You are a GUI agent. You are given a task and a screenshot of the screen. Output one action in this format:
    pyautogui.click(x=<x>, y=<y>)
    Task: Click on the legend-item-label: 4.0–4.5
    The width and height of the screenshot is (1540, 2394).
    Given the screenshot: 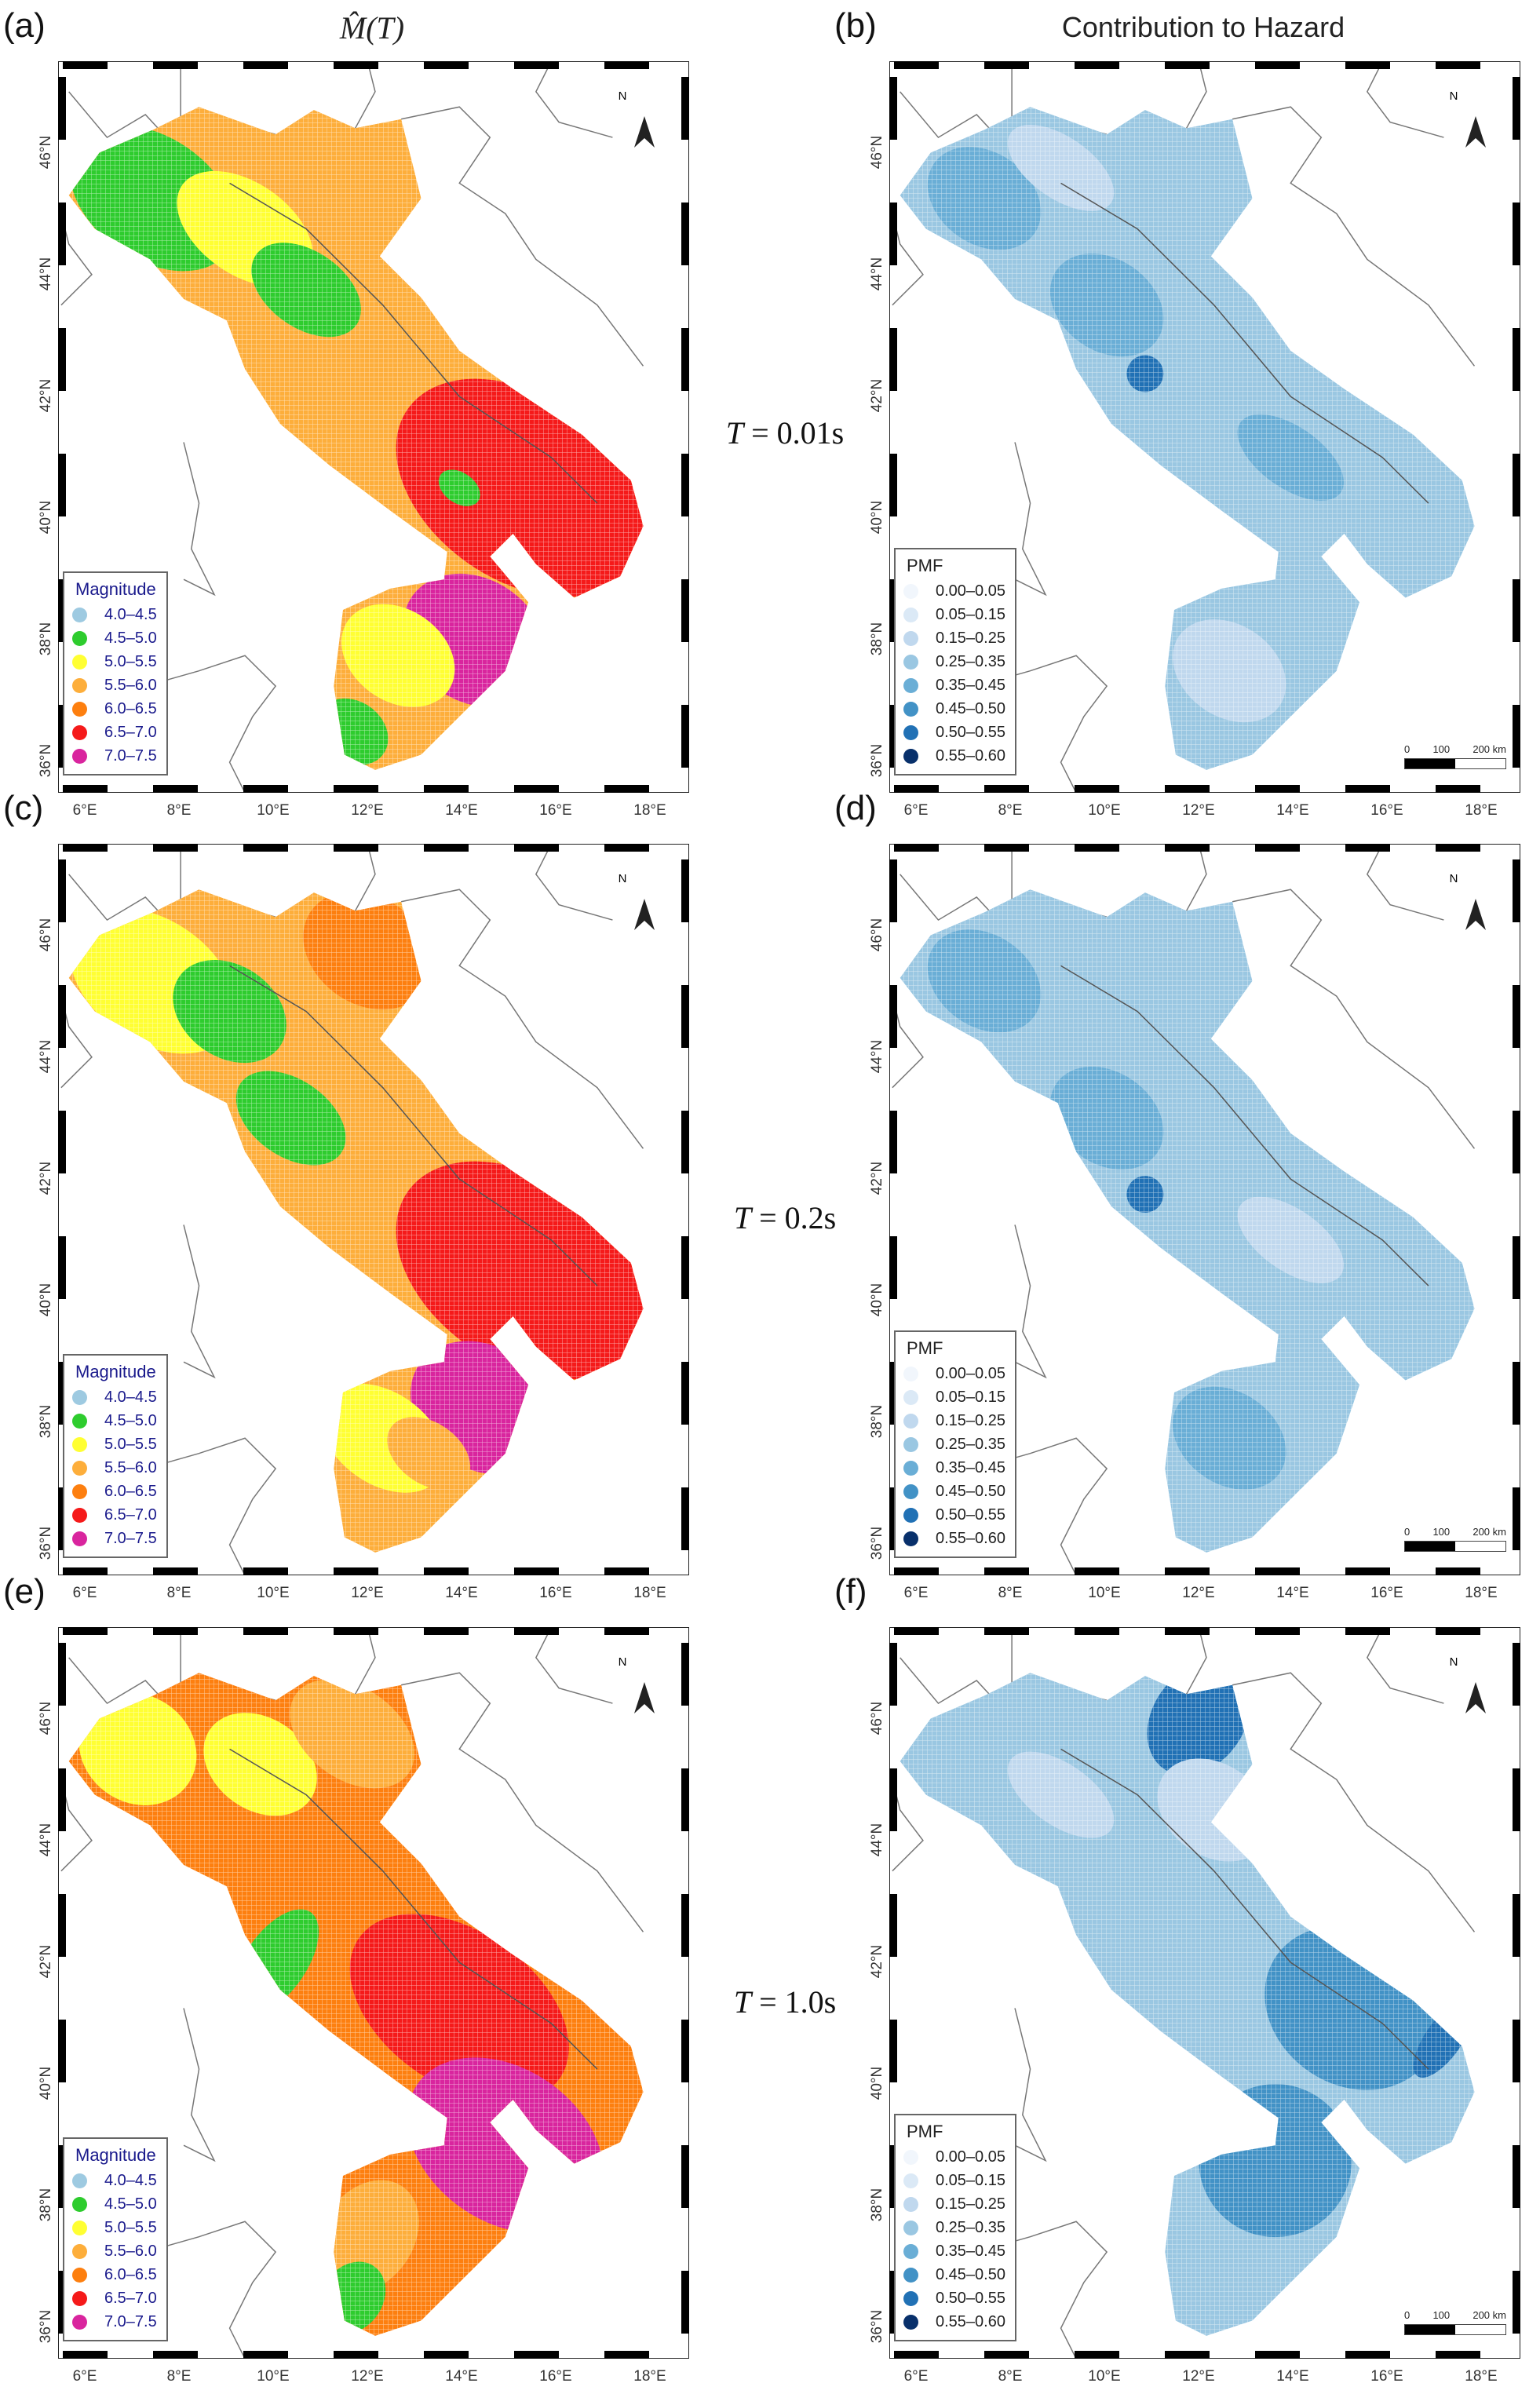 What is the action you would take?
    pyautogui.click(x=130, y=1397)
    